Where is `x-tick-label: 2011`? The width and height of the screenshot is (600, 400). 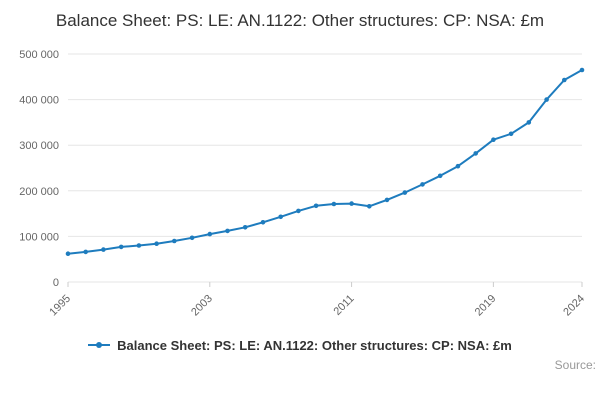
x-tick-label: 2011 is located at coordinates (343, 305).